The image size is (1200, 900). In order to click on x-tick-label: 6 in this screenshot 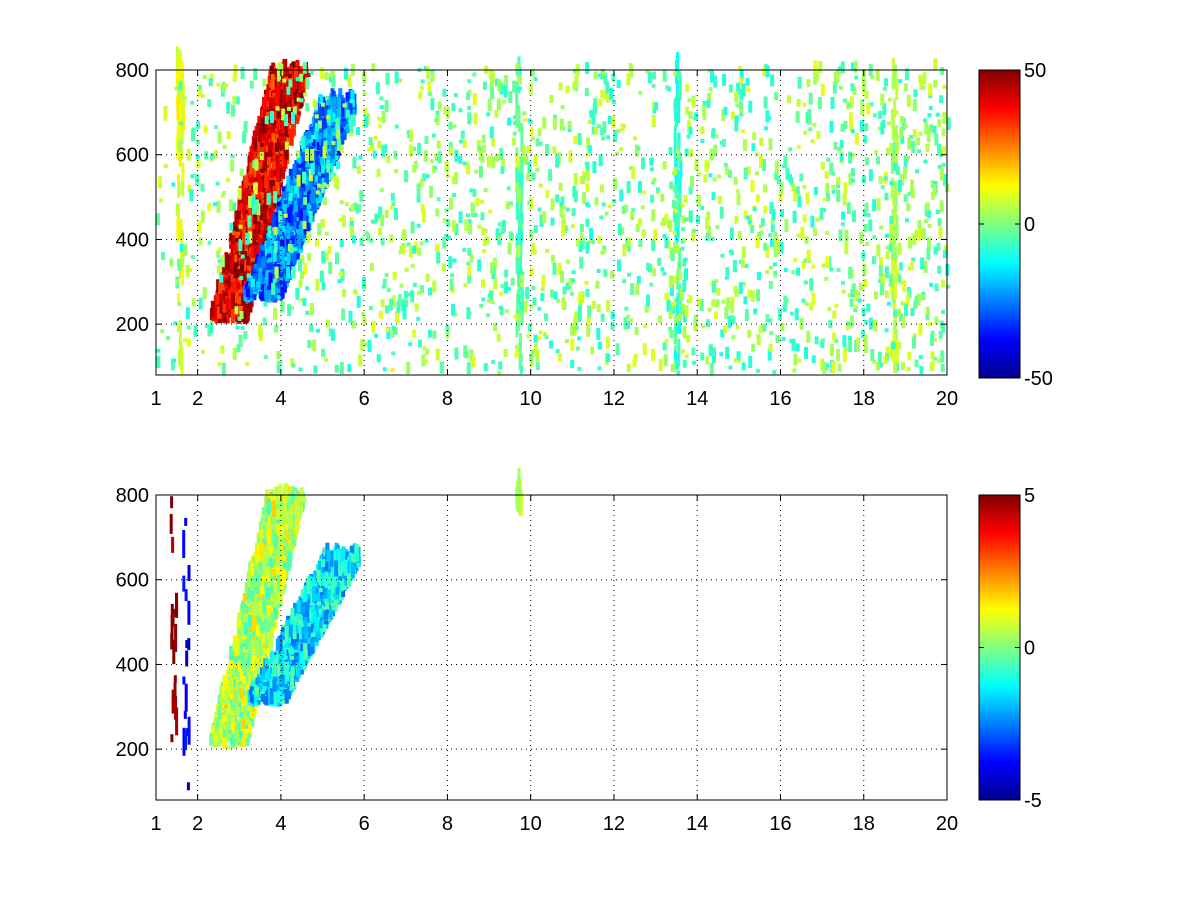, I will do `click(364, 399)`.